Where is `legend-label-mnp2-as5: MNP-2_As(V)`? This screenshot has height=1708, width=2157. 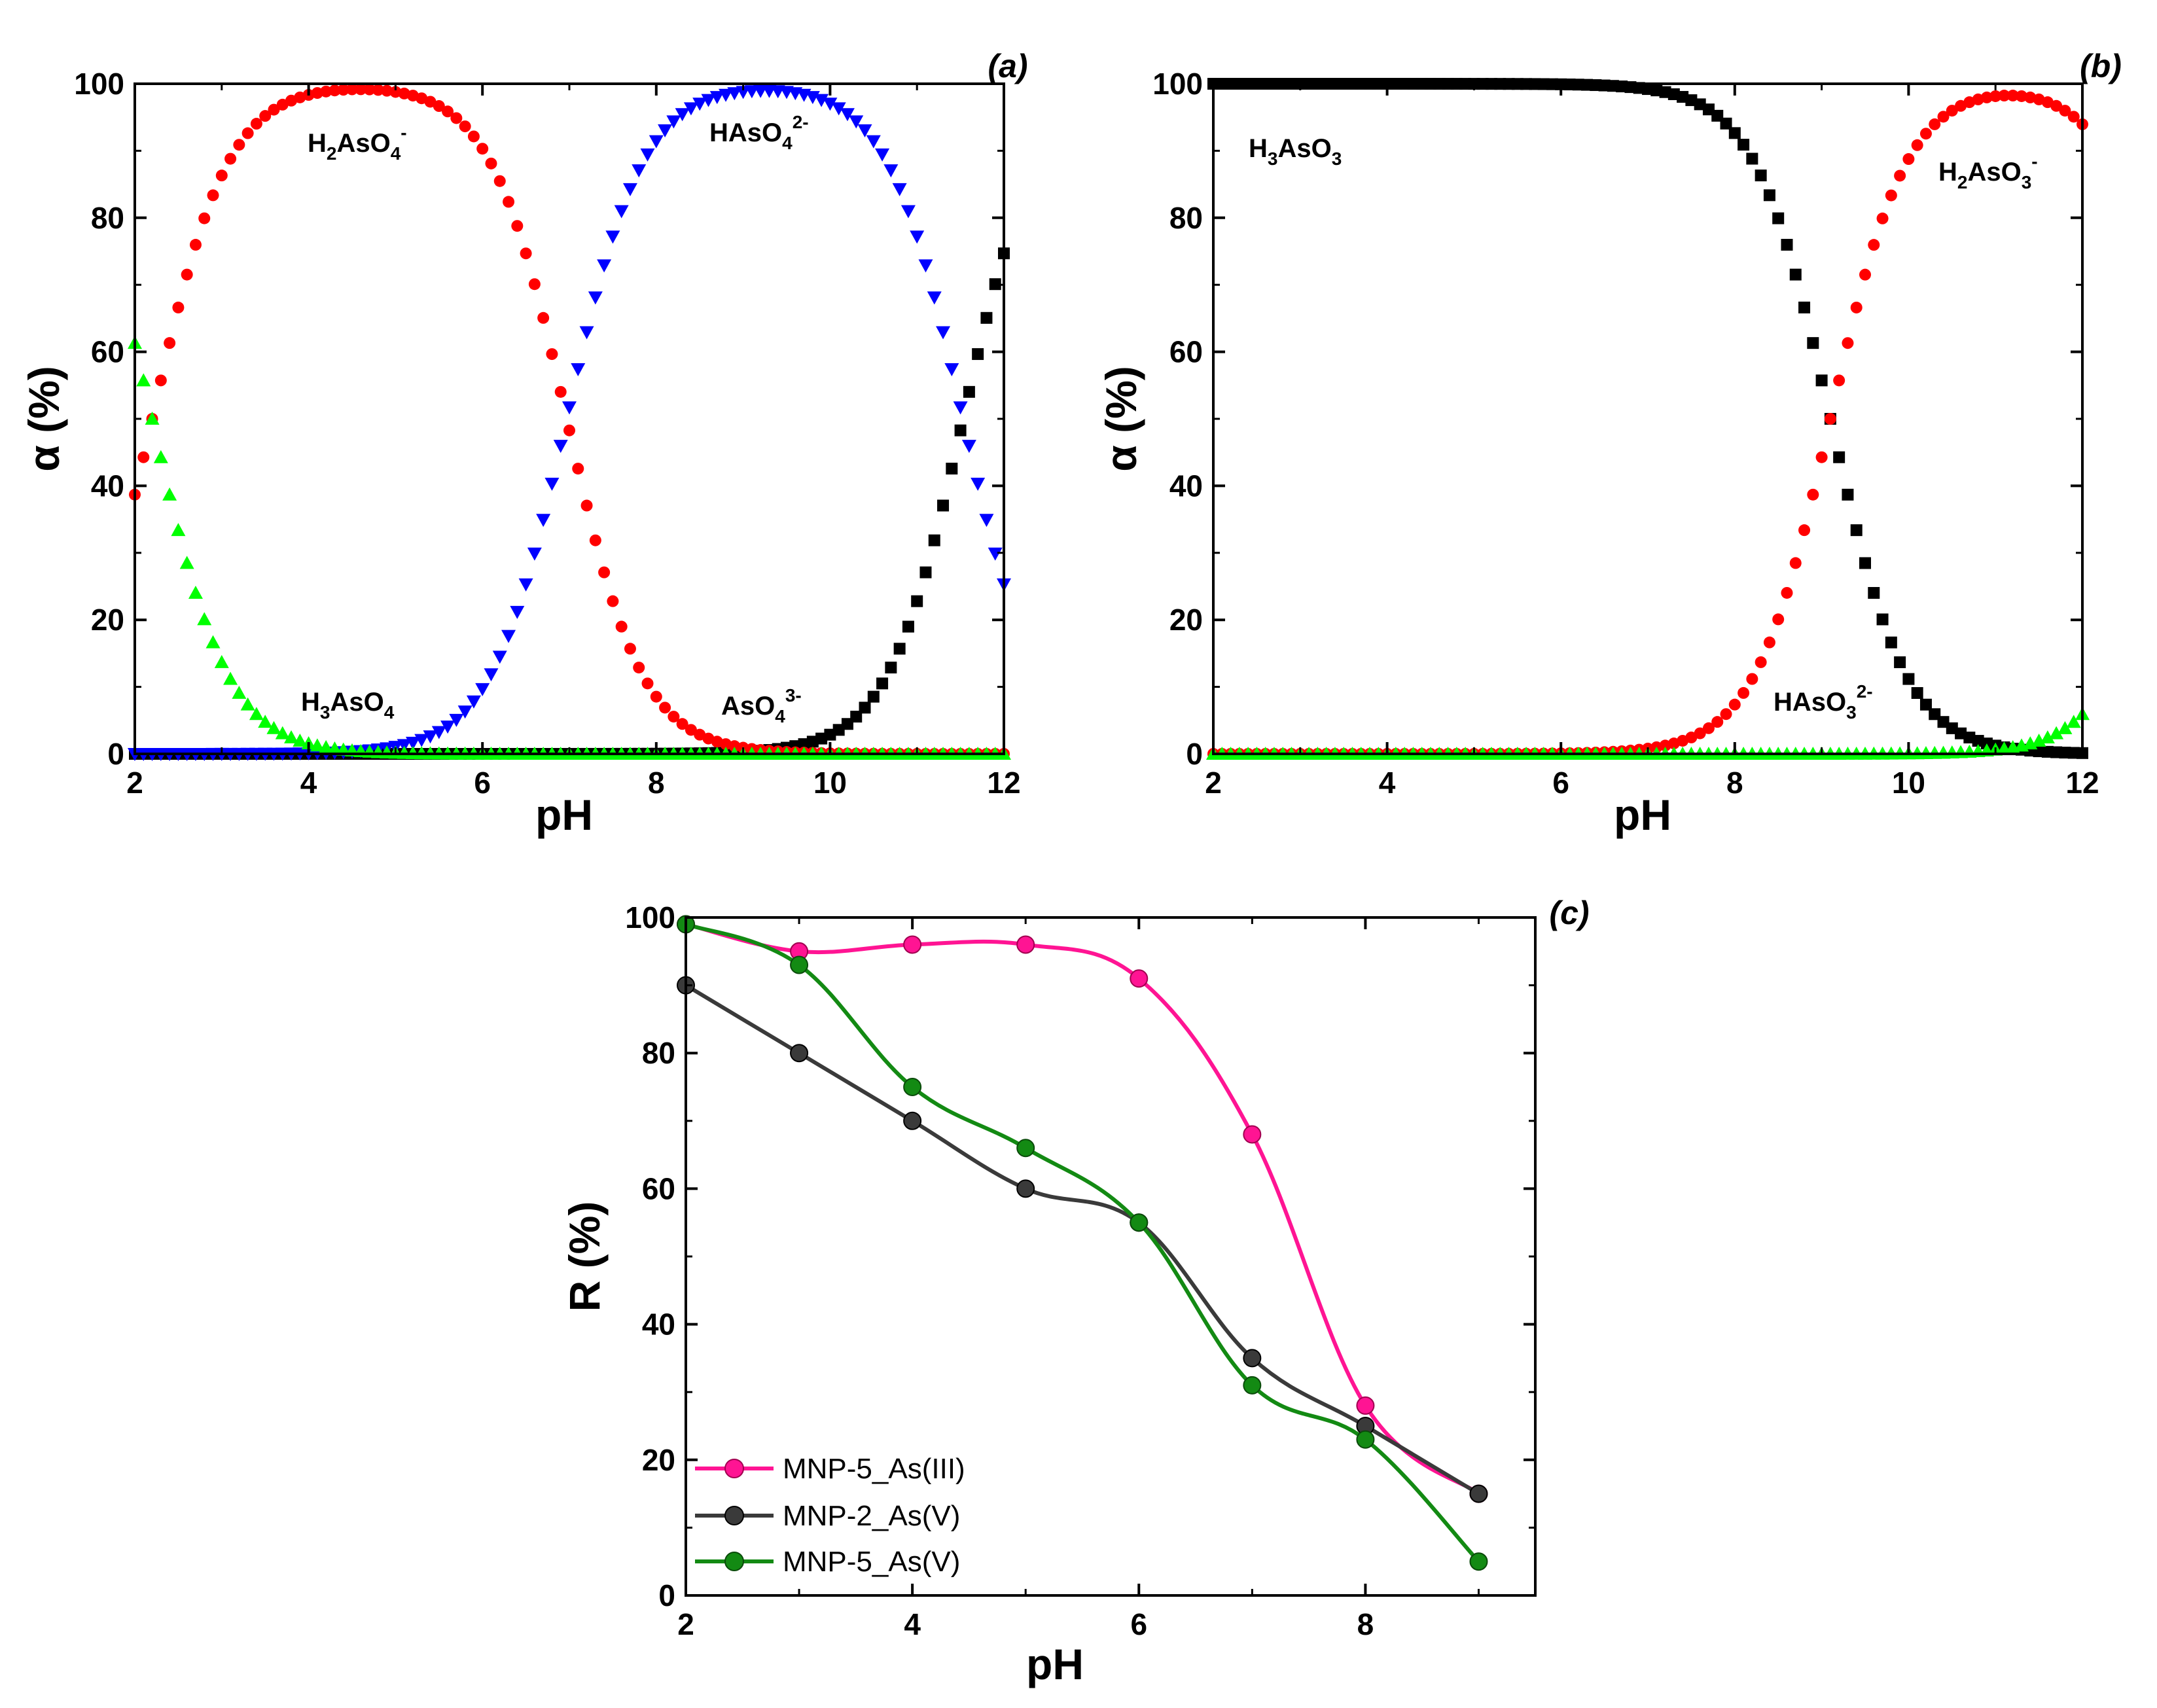 legend-label-mnp2-as5: MNP-2_As(V) is located at coordinates (871, 1516).